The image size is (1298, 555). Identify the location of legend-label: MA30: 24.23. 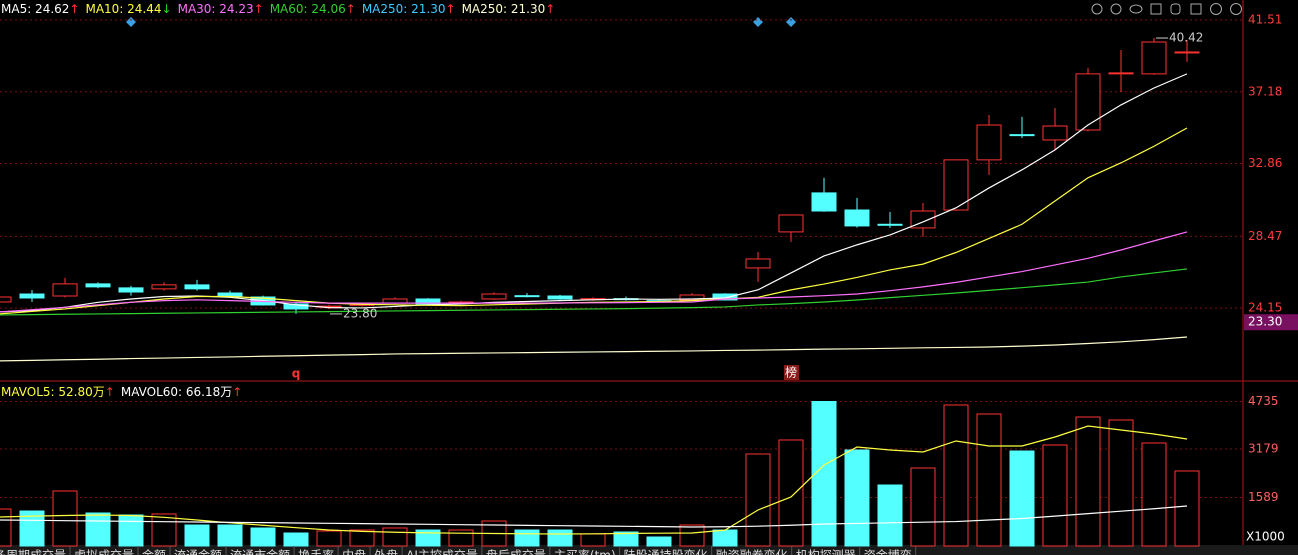
(216, 9).